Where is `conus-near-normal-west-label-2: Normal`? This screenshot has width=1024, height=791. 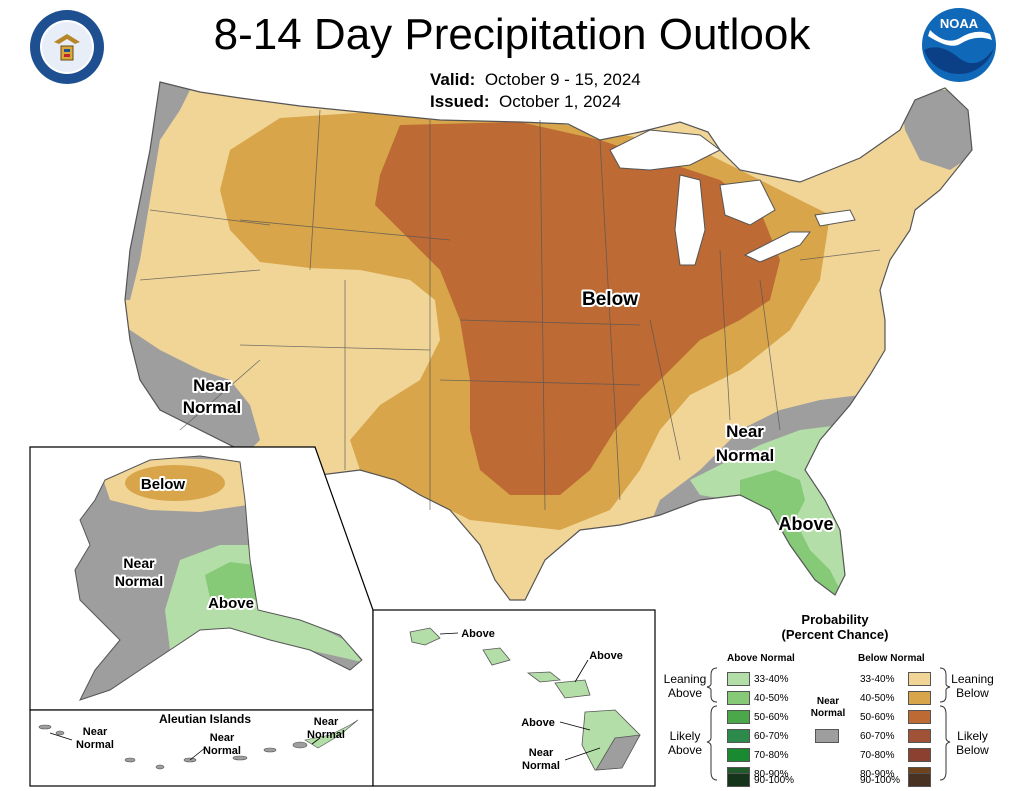
conus-near-normal-west-label-2: Normal is located at coordinates (212, 407).